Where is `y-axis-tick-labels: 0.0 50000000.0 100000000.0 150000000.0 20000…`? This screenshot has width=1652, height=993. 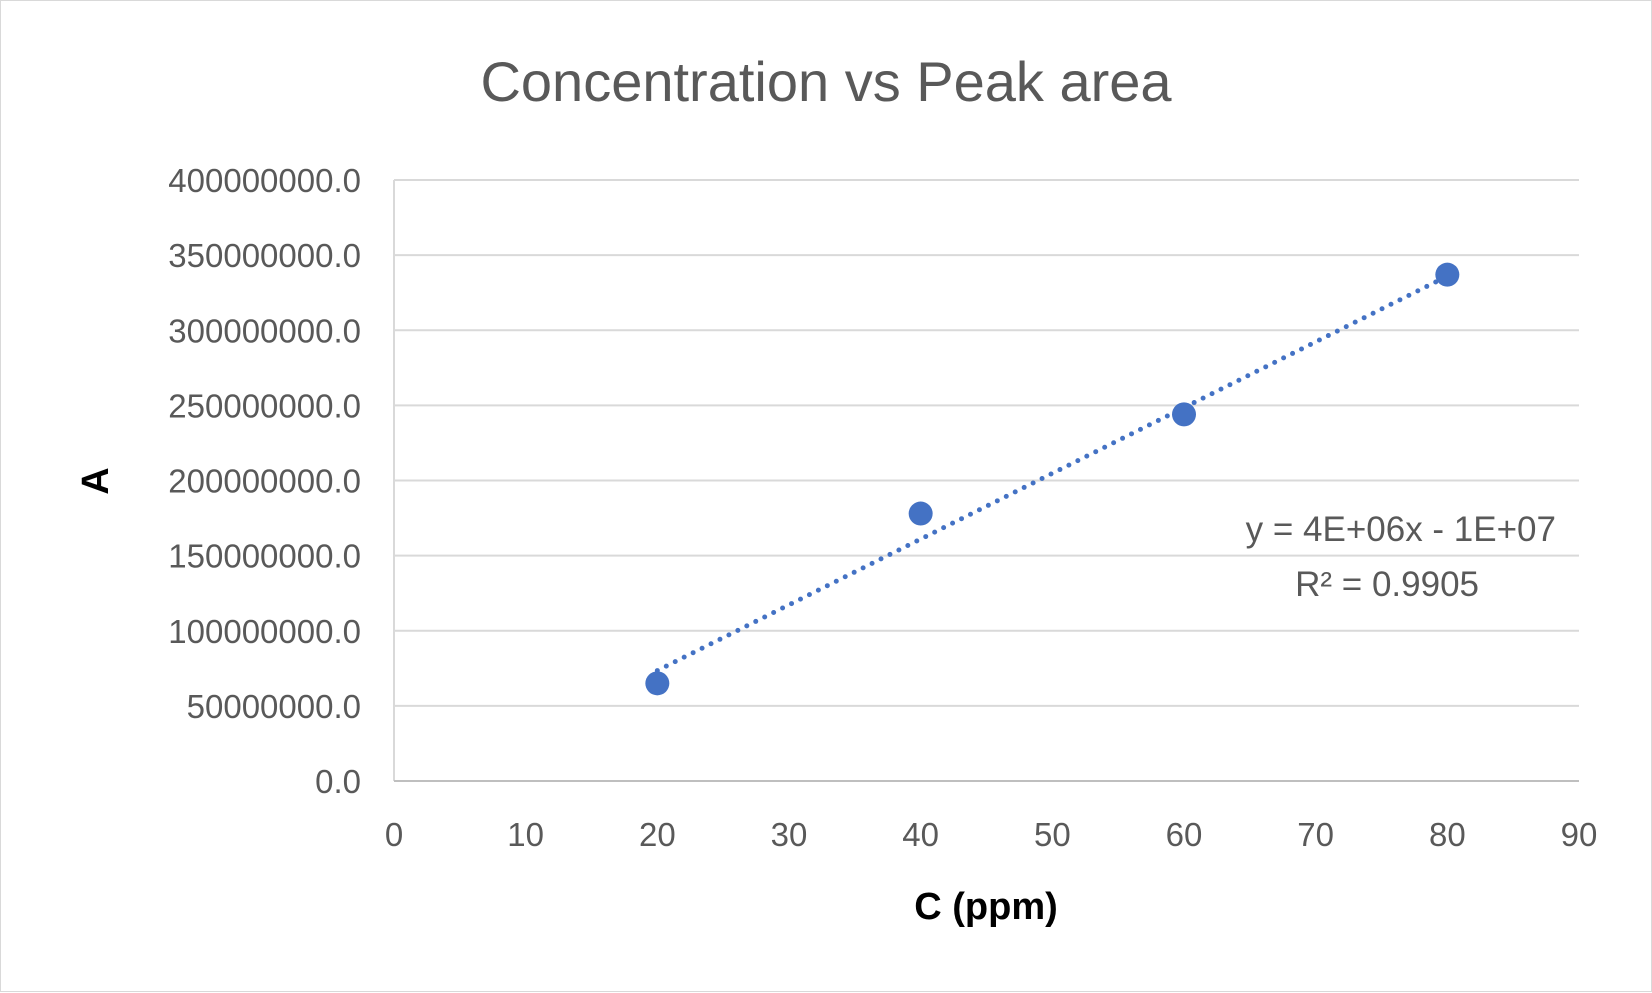
y-axis-tick-labels: 0.0 50000000.0 100000000.0 150000000.0 20000… is located at coordinates (264, 481).